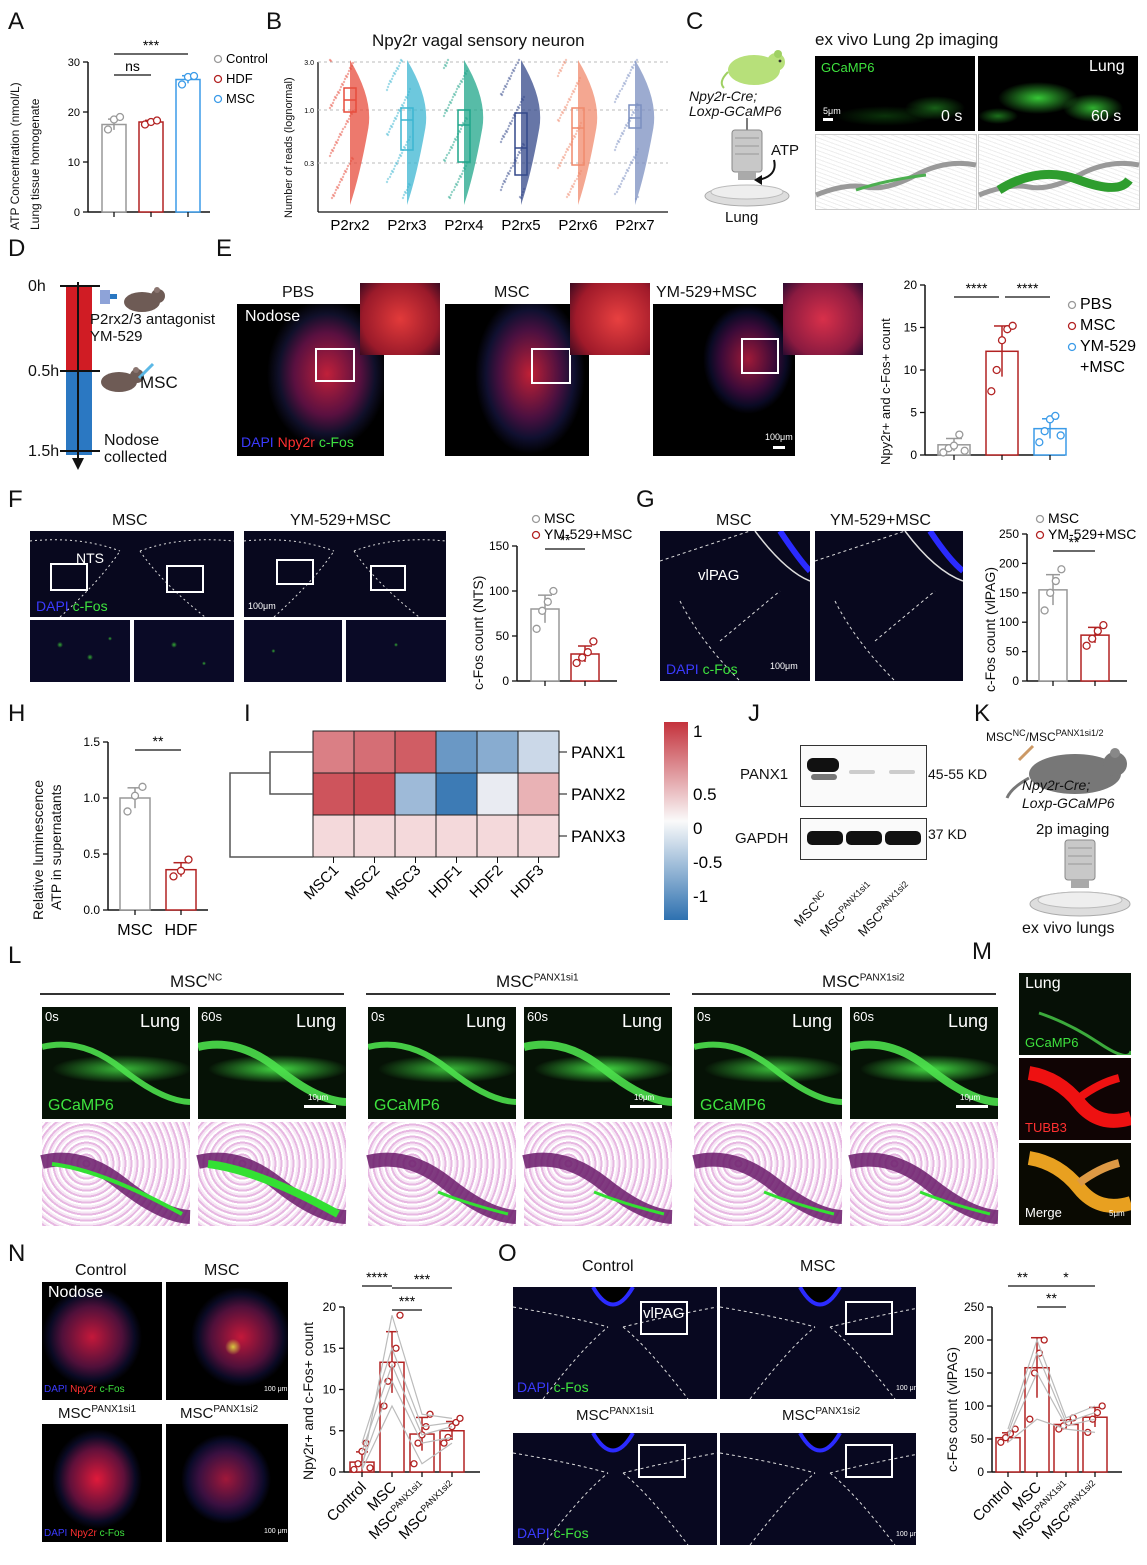 This screenshot has height=1565, width=1147. Describe the element at coordinates (977, 288) in the screenshot. I see `sig-label-e-1: ****` at that location.